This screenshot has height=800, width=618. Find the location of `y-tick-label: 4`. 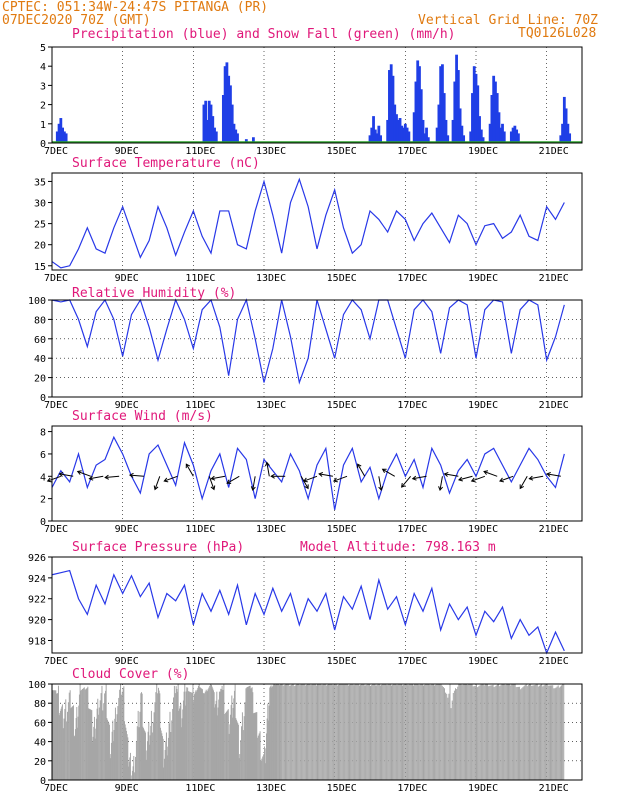

y-tick-label: 4 is located at coordinates (43, 477).